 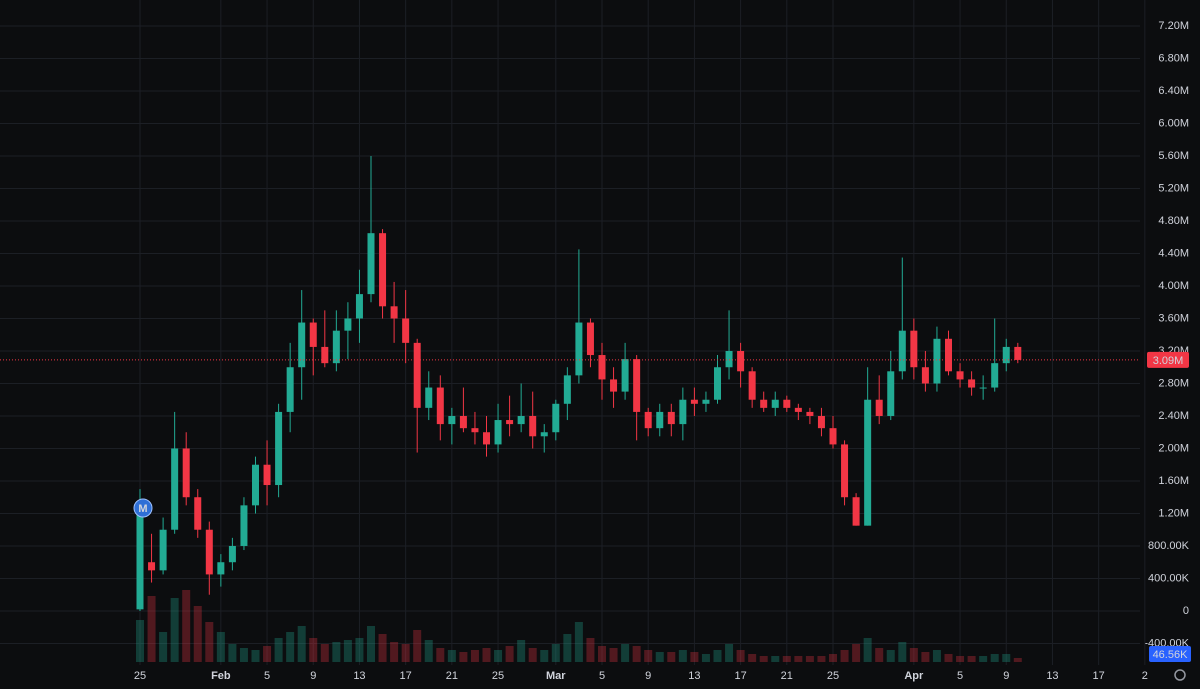 I want to click on x-tick-label: 9, so click(x=1006, y=676).